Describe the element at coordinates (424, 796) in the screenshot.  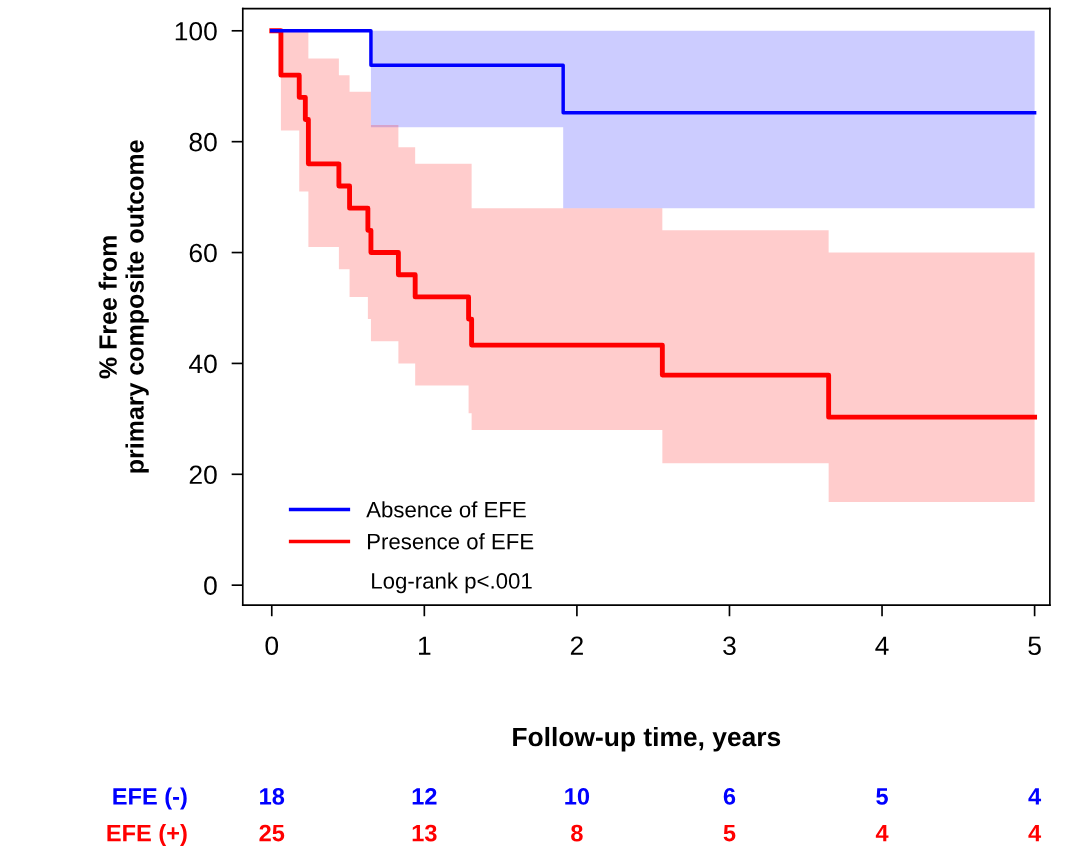
I see `text: 12` at that location.